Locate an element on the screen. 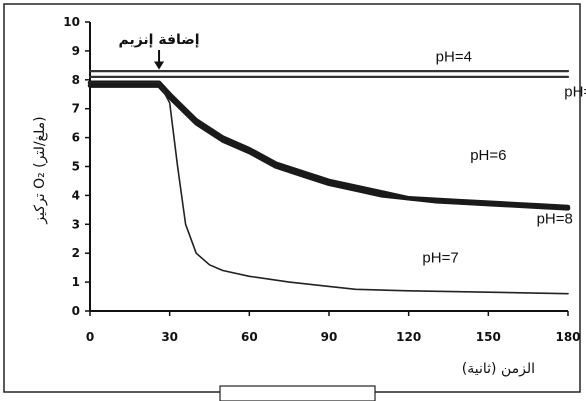  y-tick-label: 4 is located at coordinates (76, 195).